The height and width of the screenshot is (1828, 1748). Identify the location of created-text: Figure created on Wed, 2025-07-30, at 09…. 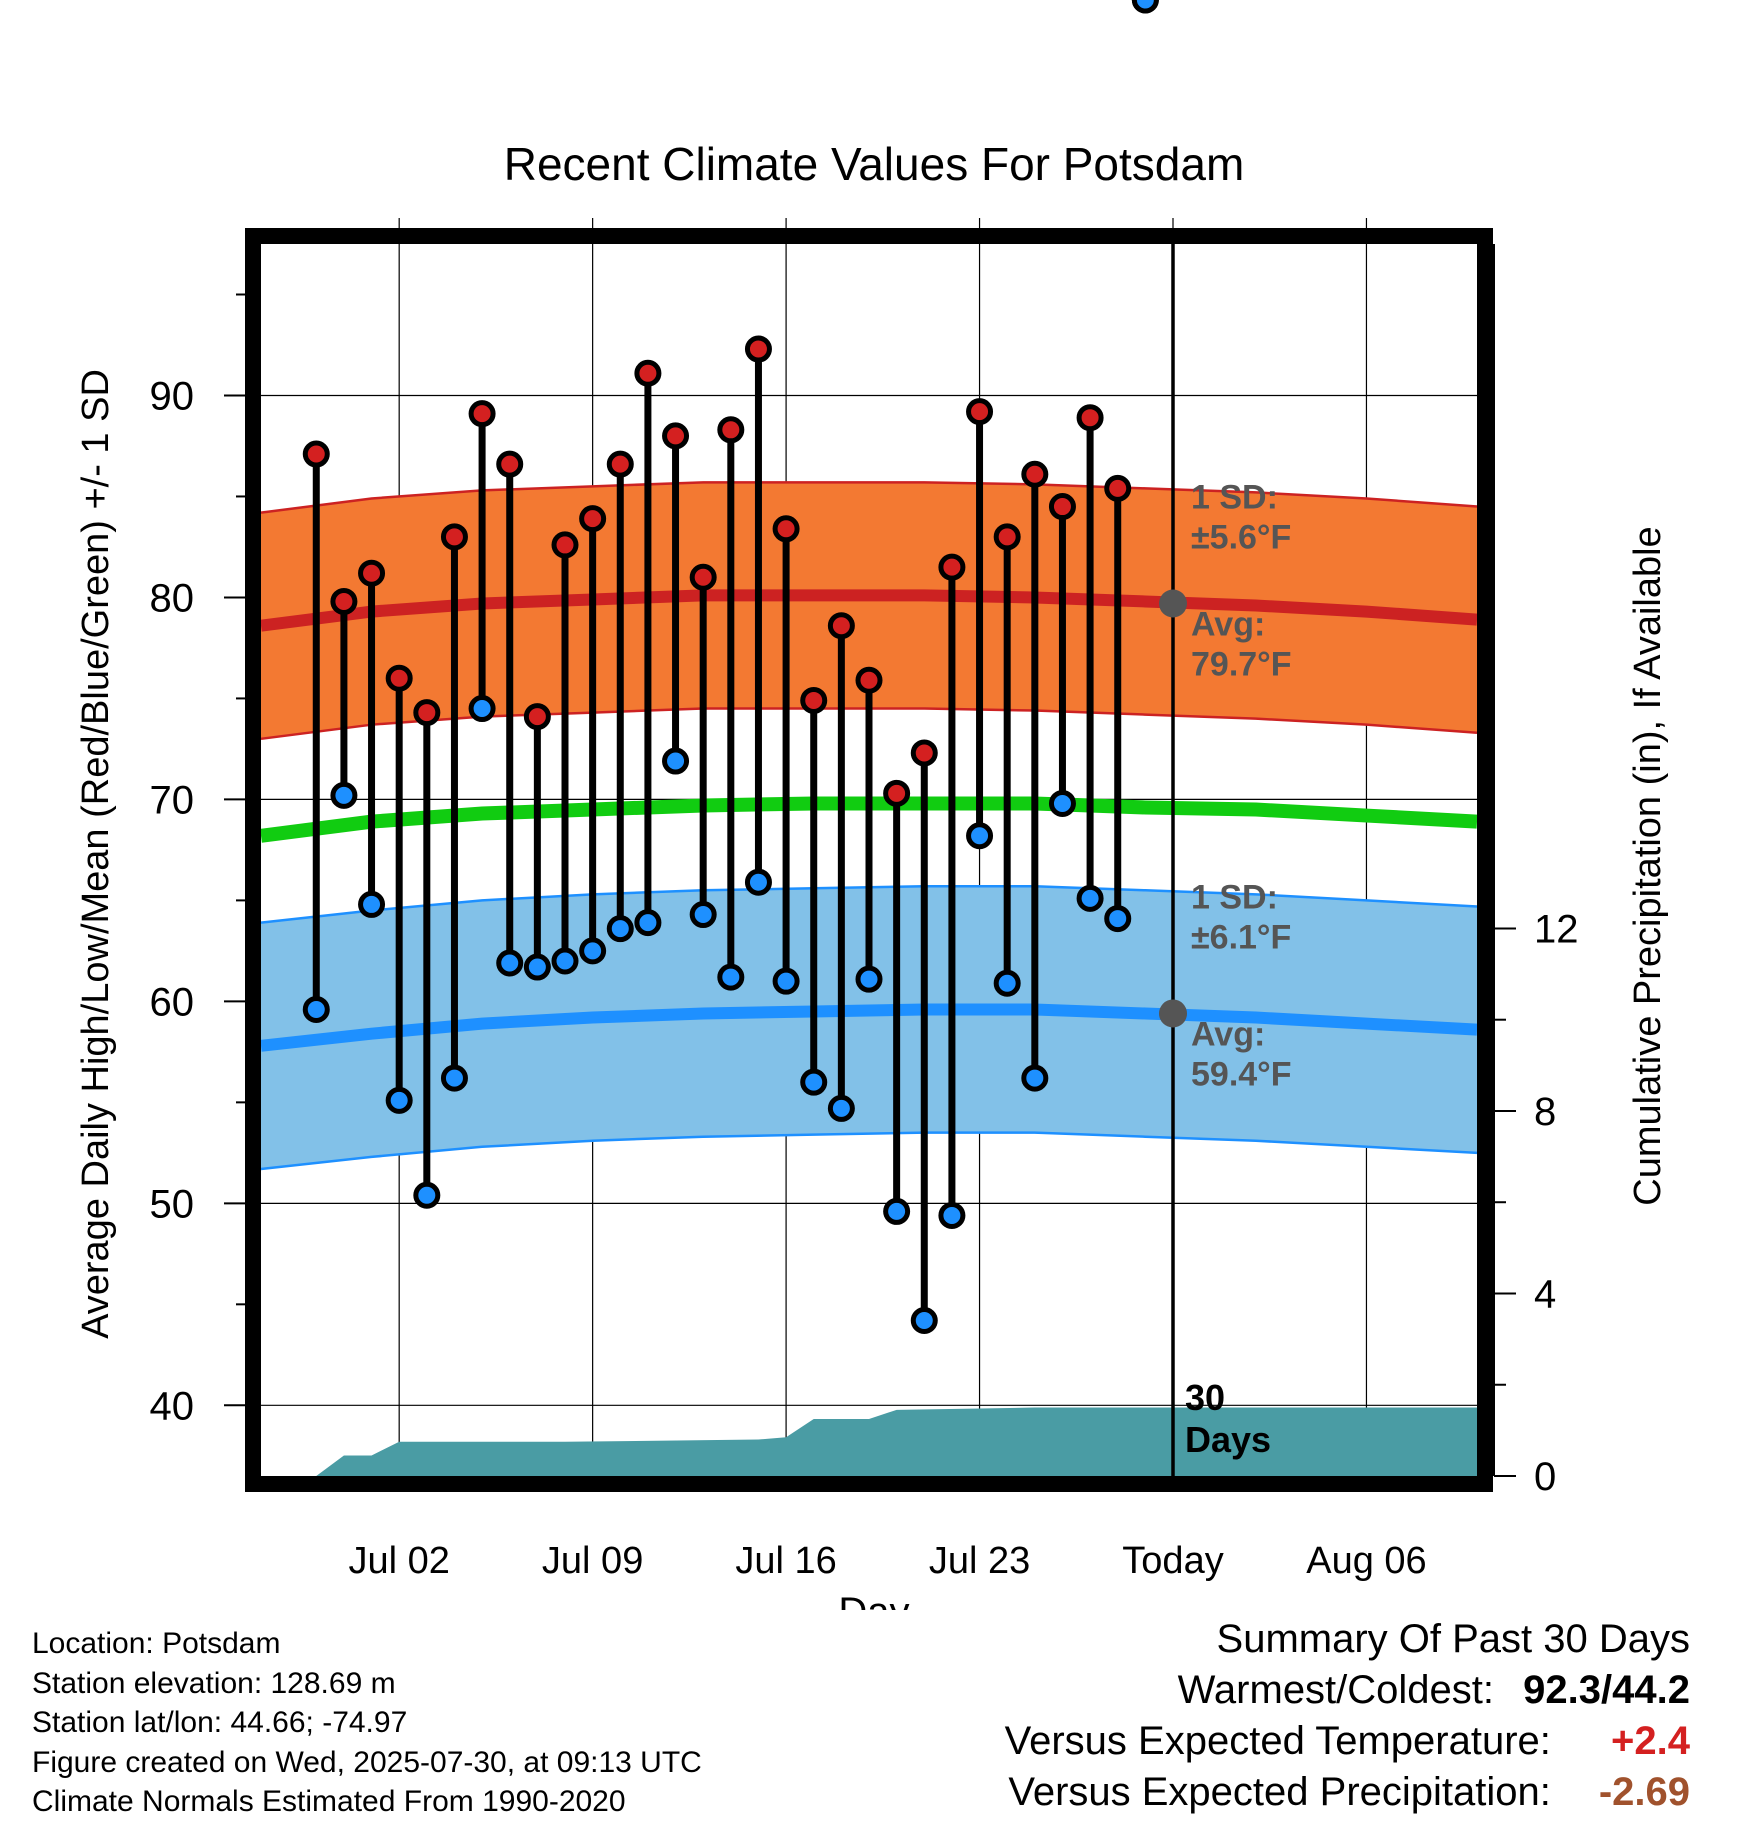
(367, 1762).